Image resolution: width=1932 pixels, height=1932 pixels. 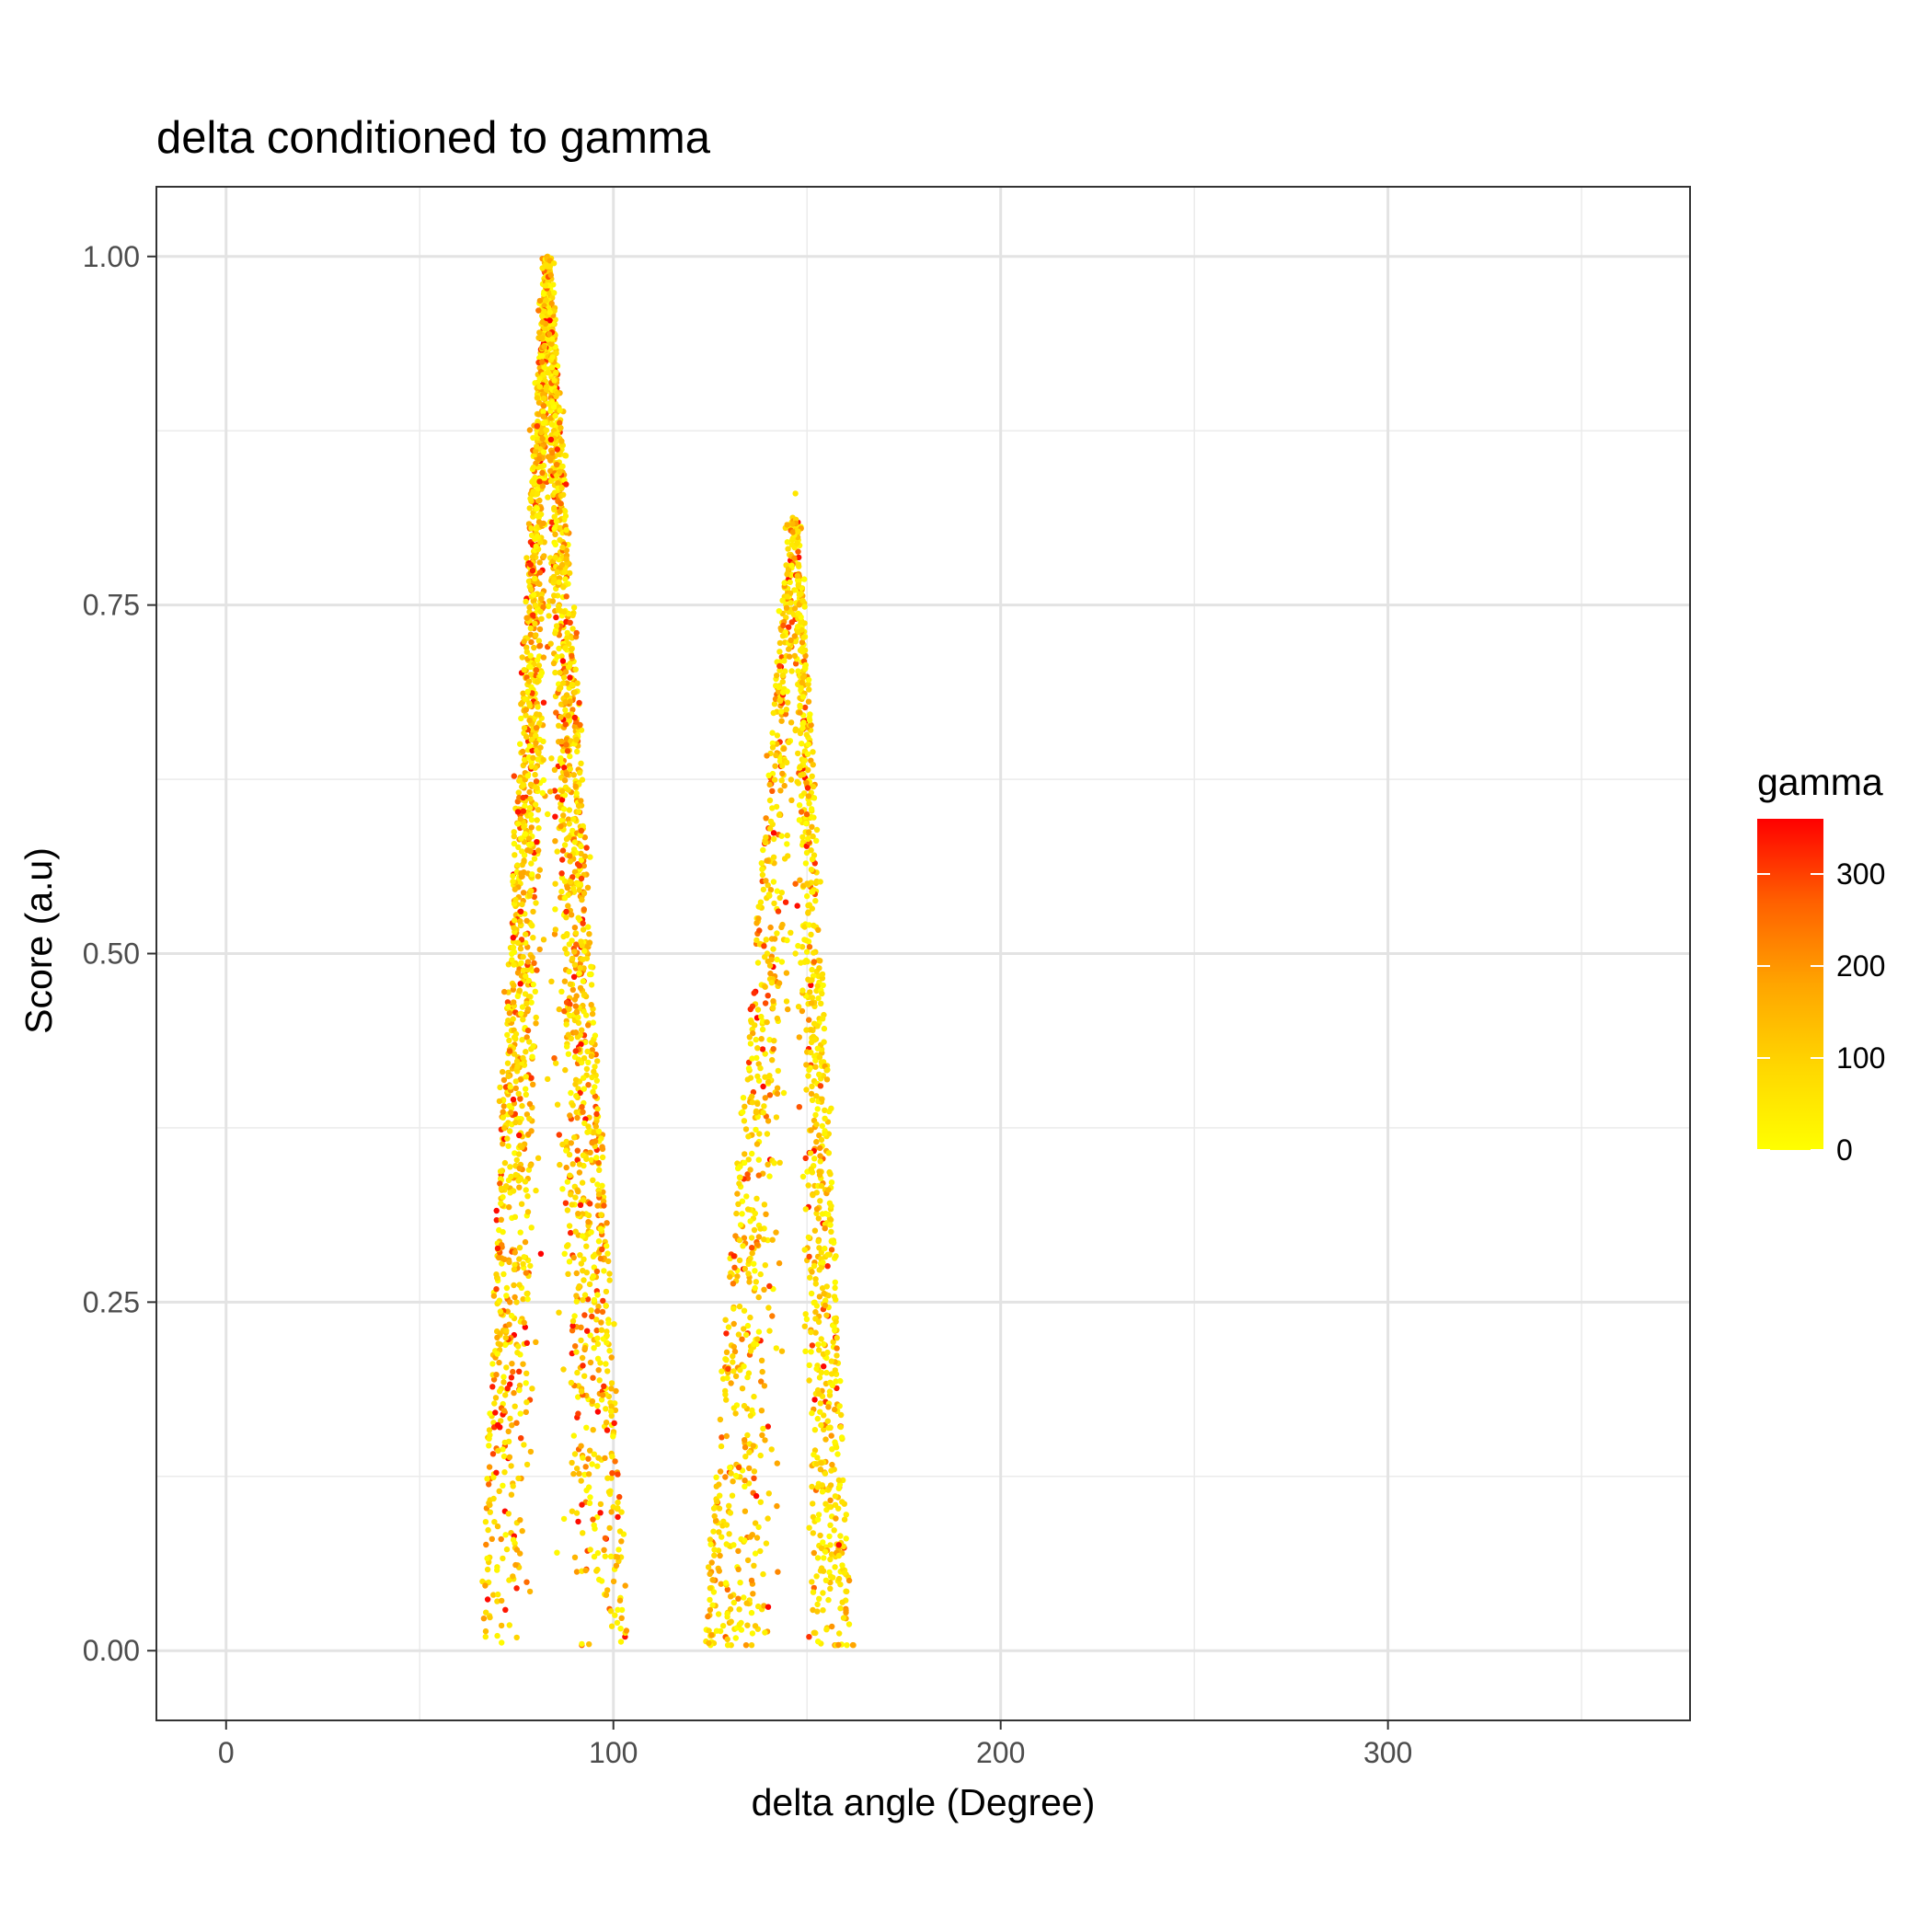 What do you see at coordinates (111, 1301) in the screenshot?
I see `y-tick-label: 0.25` at bounding box center [111, 1301].